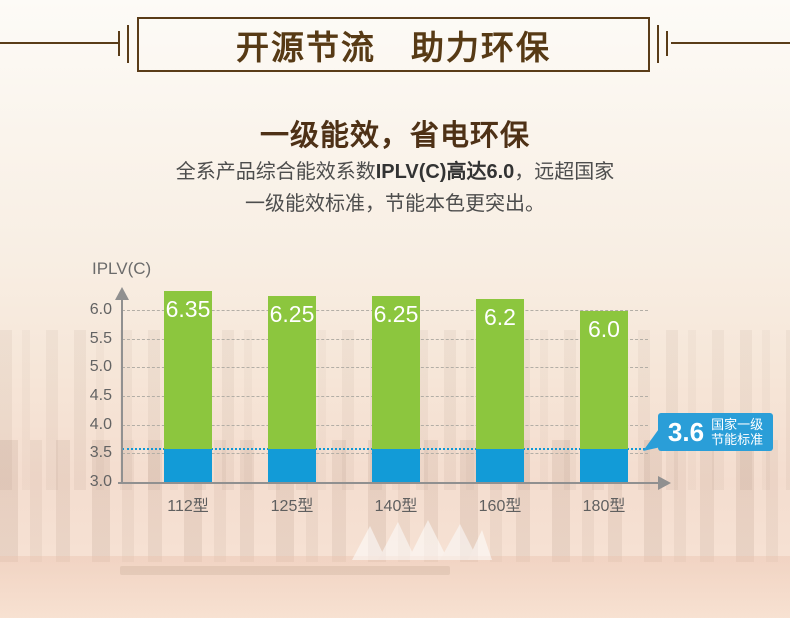  Describe the element at coordinates (604, 328) in the screenshot. I see `bar-value-label: 6.0` at that location.